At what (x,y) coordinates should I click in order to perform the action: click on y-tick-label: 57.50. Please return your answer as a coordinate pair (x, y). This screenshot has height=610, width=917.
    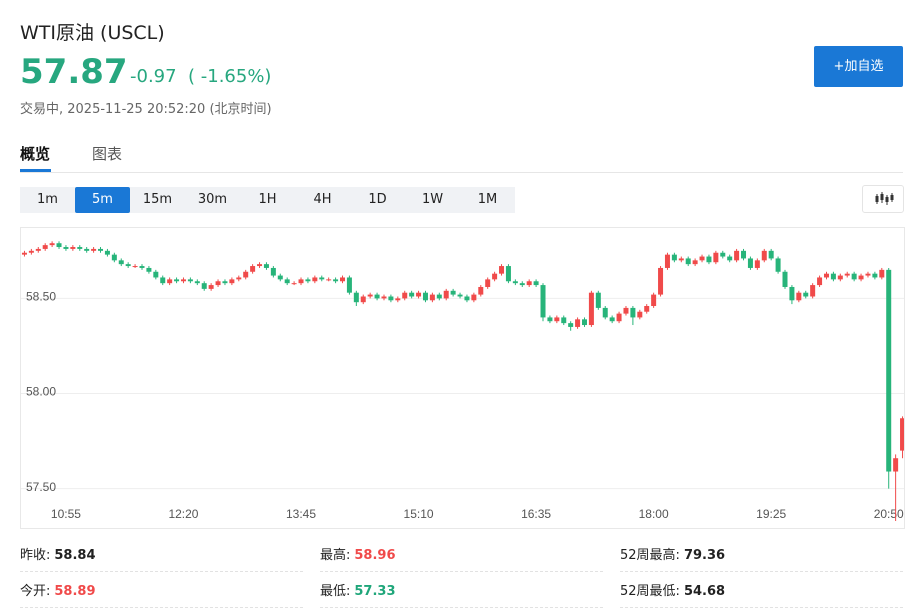
    Looking at the image, I should click on (41, 487).